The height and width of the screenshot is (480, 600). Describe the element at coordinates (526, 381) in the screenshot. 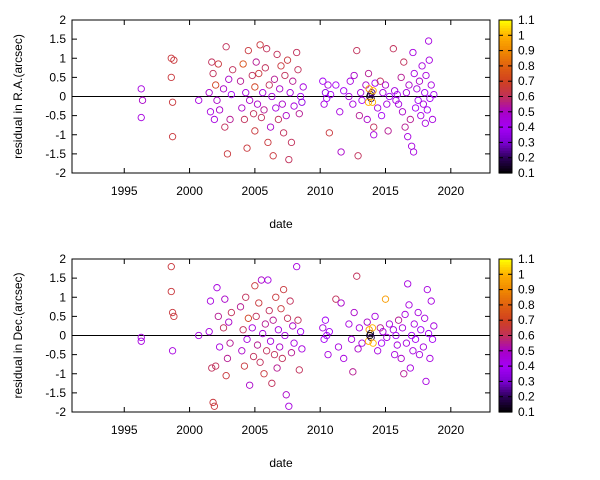

I see `colorbar-tick-label: 0.3` at that location.